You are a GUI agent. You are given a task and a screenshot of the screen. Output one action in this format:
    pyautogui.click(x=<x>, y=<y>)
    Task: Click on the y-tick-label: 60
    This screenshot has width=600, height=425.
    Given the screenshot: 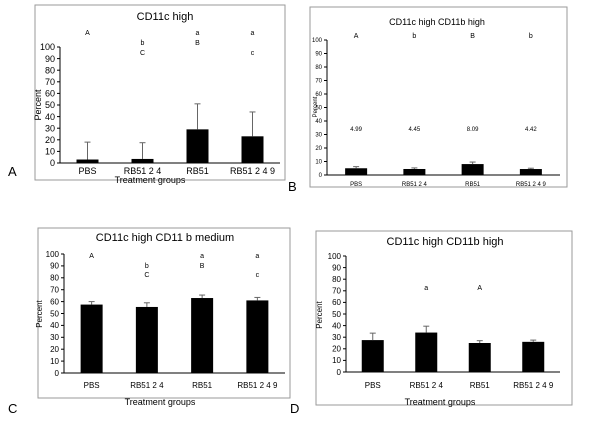 What is the action you would take?
    pyautogui.click(x=54, y=301)
    